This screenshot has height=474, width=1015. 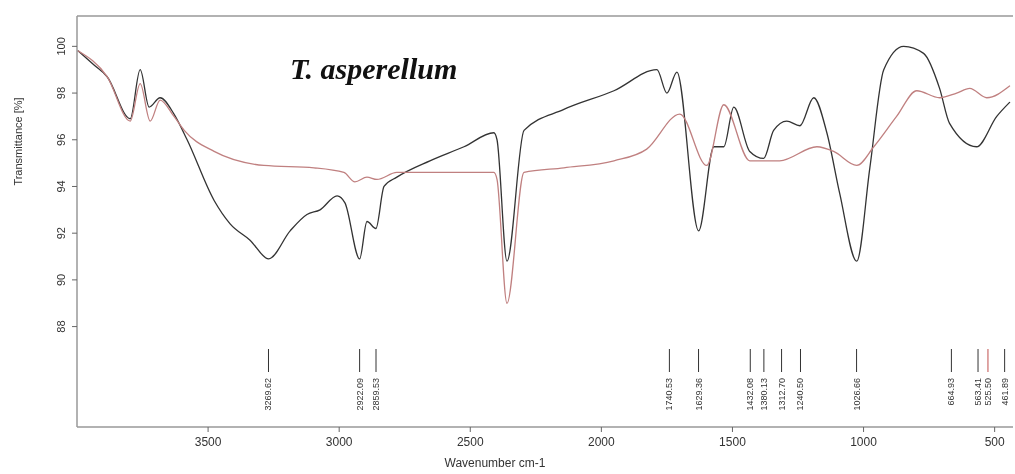 I want to click on ref-line-label: 664.93, so click(x=951, y=392).